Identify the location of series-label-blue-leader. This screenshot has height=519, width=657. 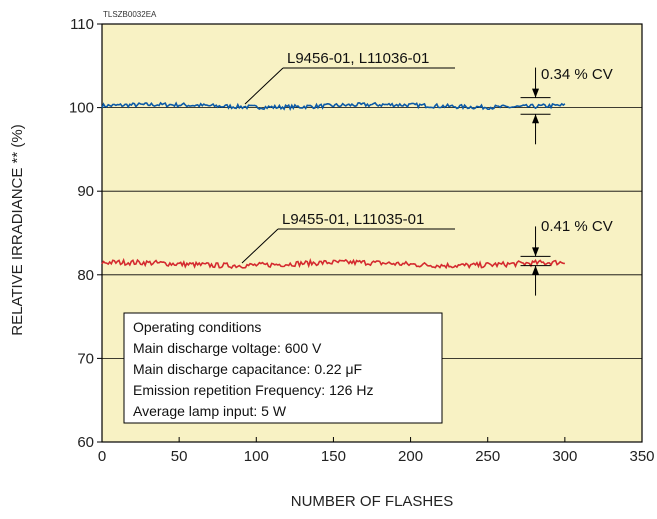
(264, 86).